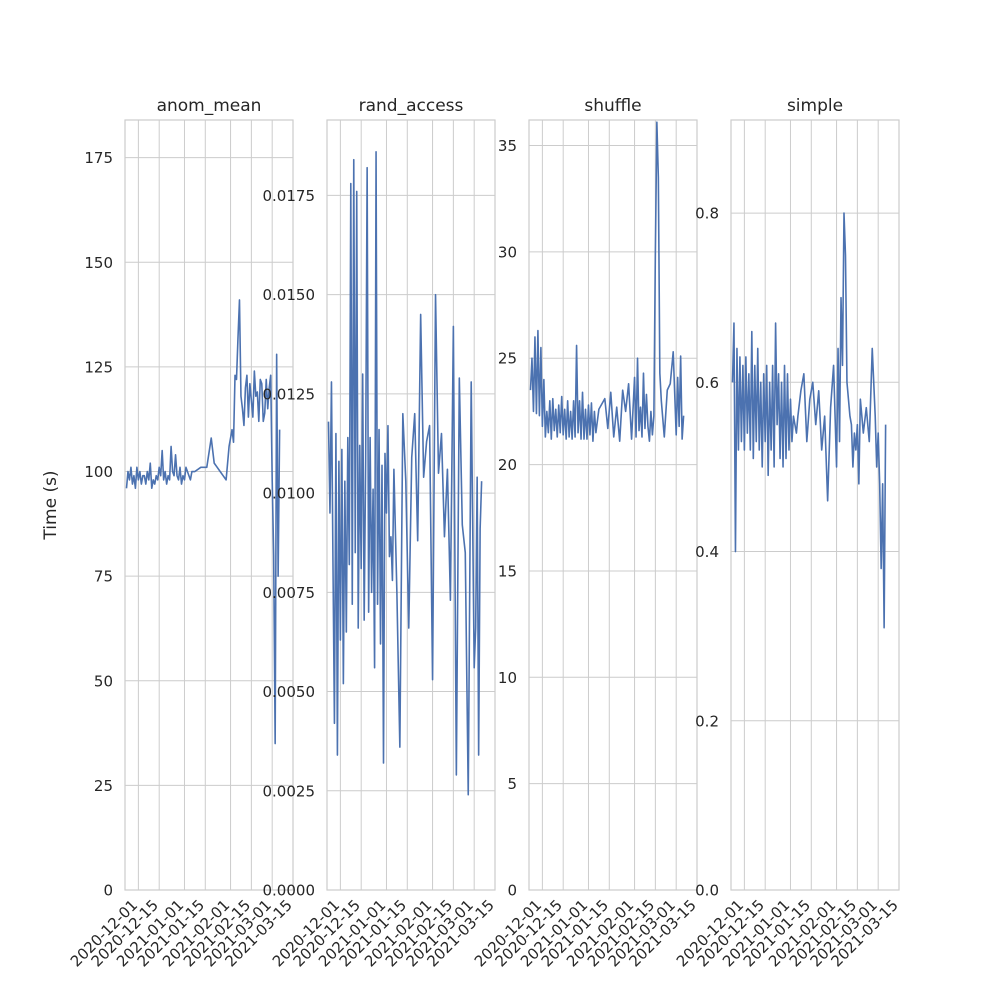 This screenshot has height=1000, width=1000. I want to click on y-tick-label: 0.0175, so click(289, 196).